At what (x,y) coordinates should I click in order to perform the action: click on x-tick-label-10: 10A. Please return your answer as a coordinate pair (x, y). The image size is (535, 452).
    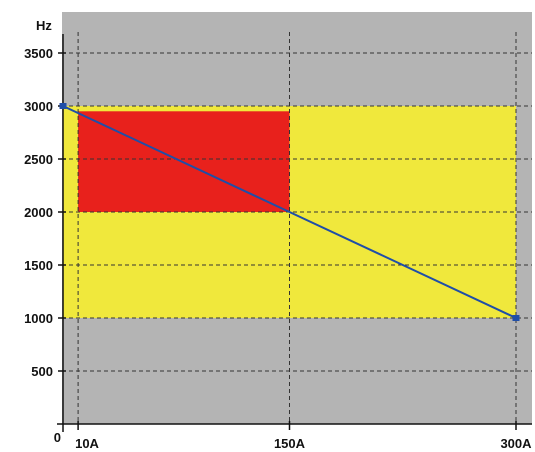
    Looking at the image, I should click on (87, 443).